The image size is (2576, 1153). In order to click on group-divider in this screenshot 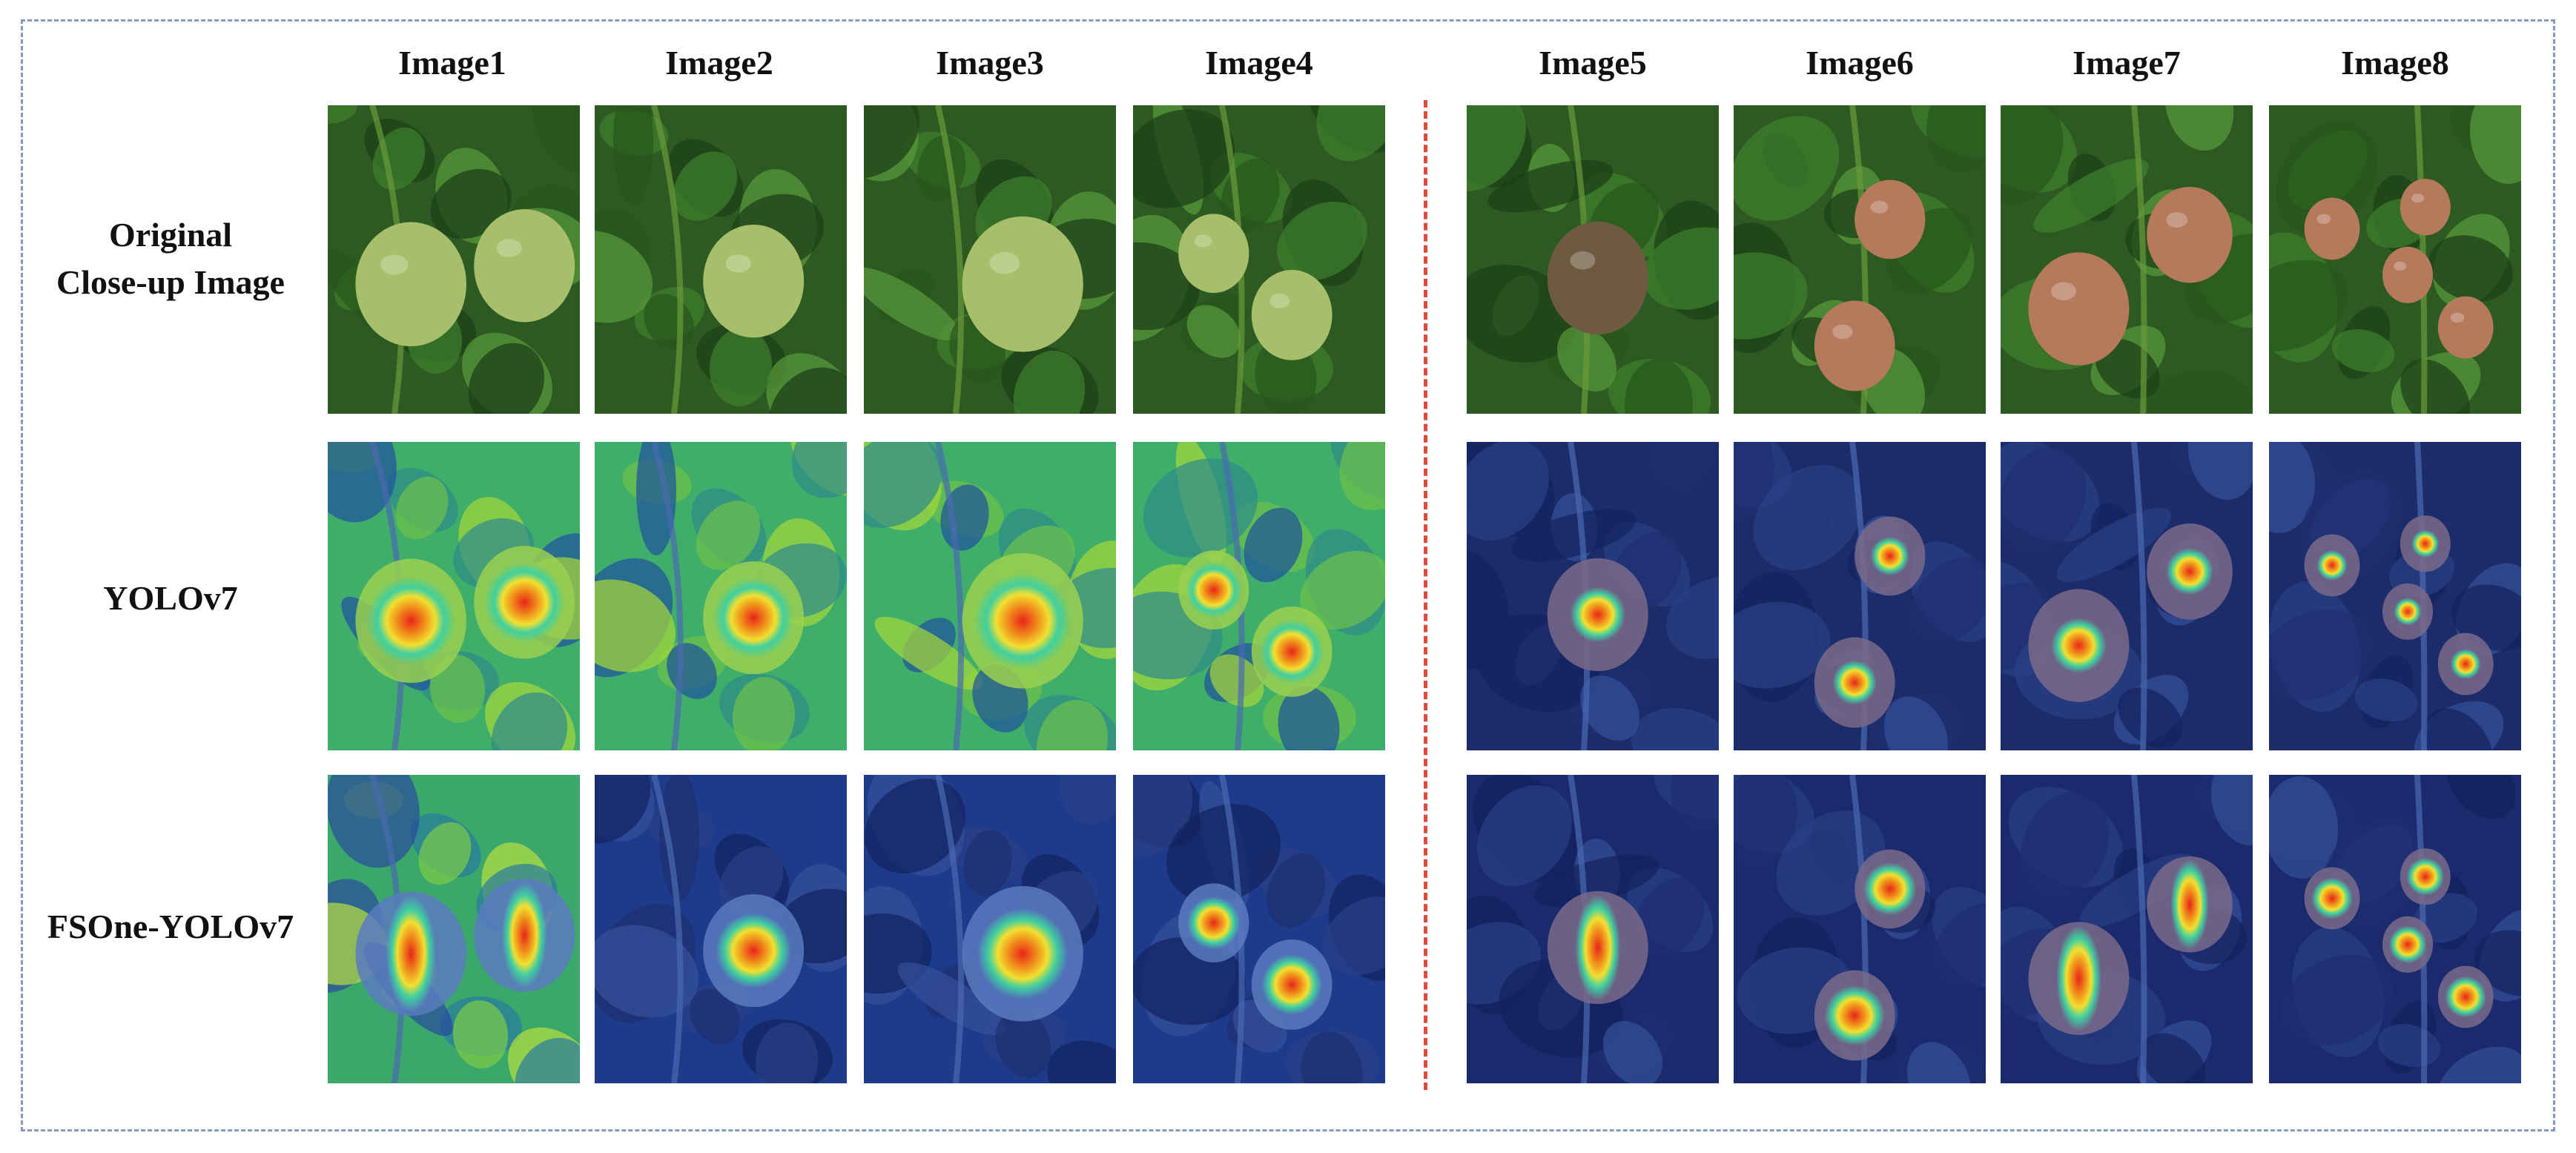, I will do `click(1425, 595)`.